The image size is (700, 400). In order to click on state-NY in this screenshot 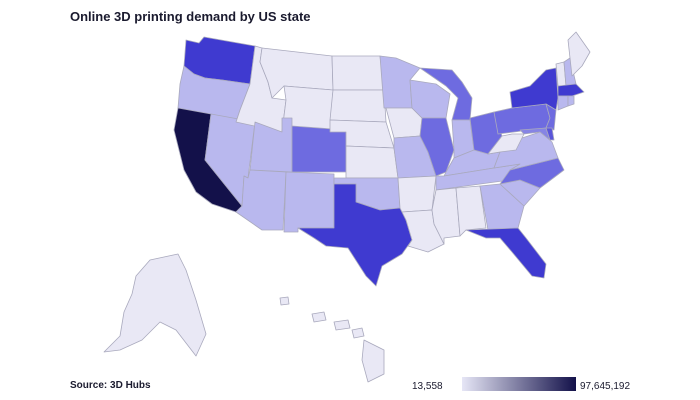, I will do `click(534, 89)`.